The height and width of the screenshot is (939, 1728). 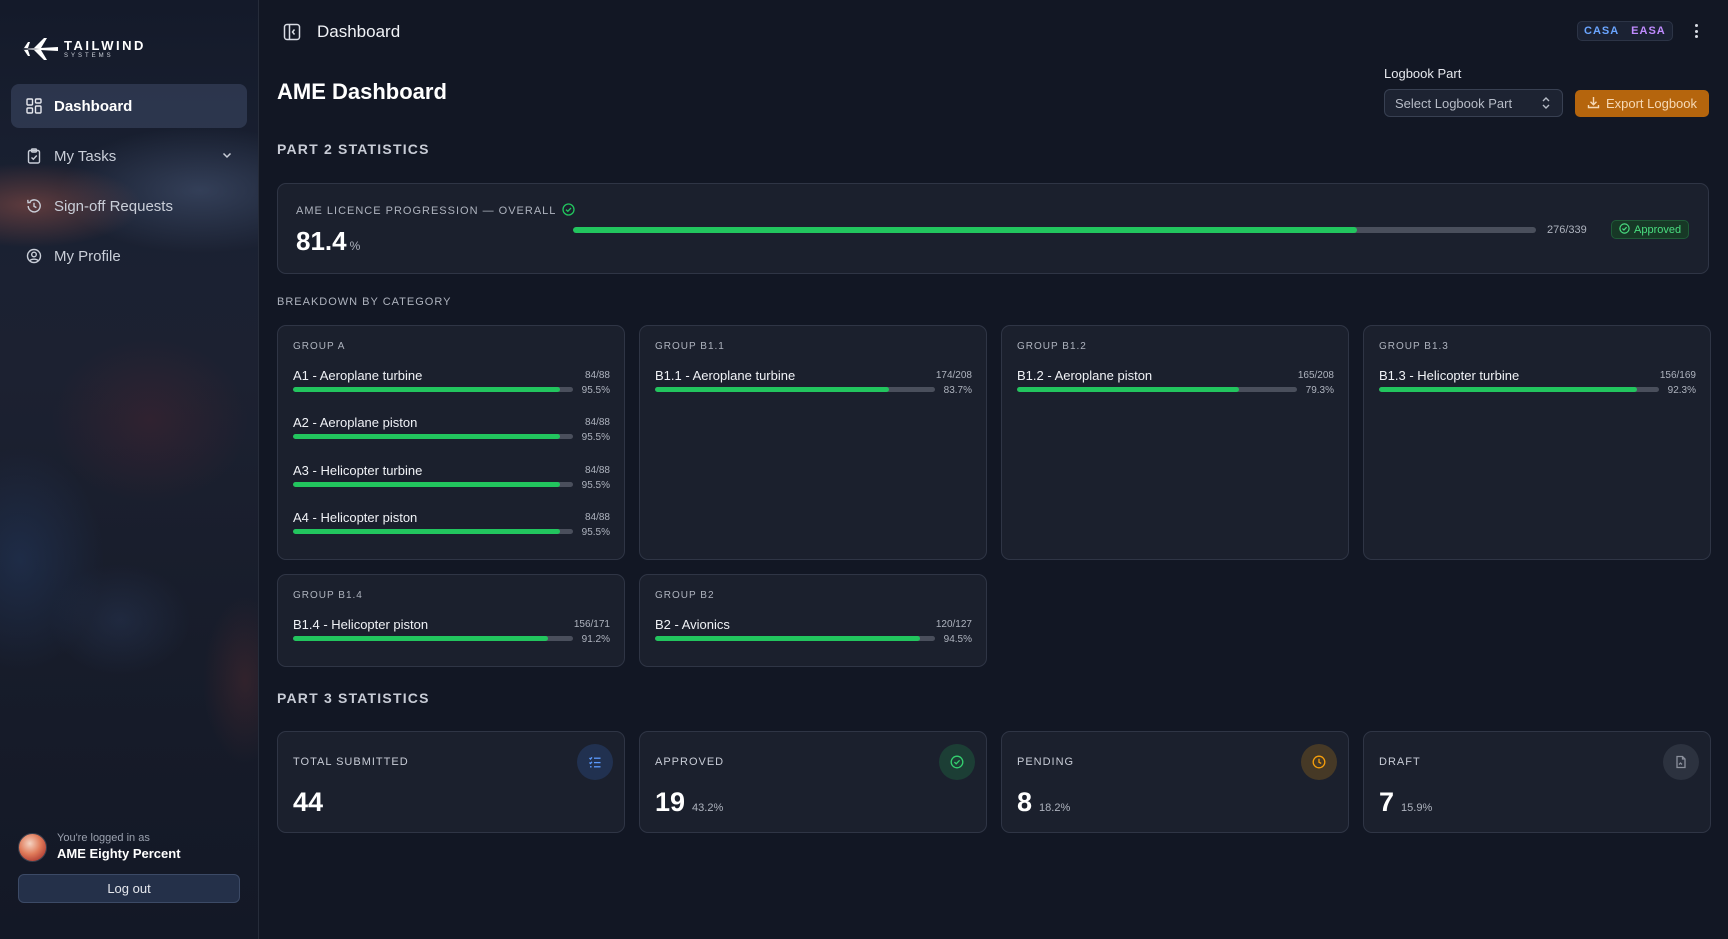 I want to click on part3-title: PART 3 STATISTICS, so click(x=353, y=698).